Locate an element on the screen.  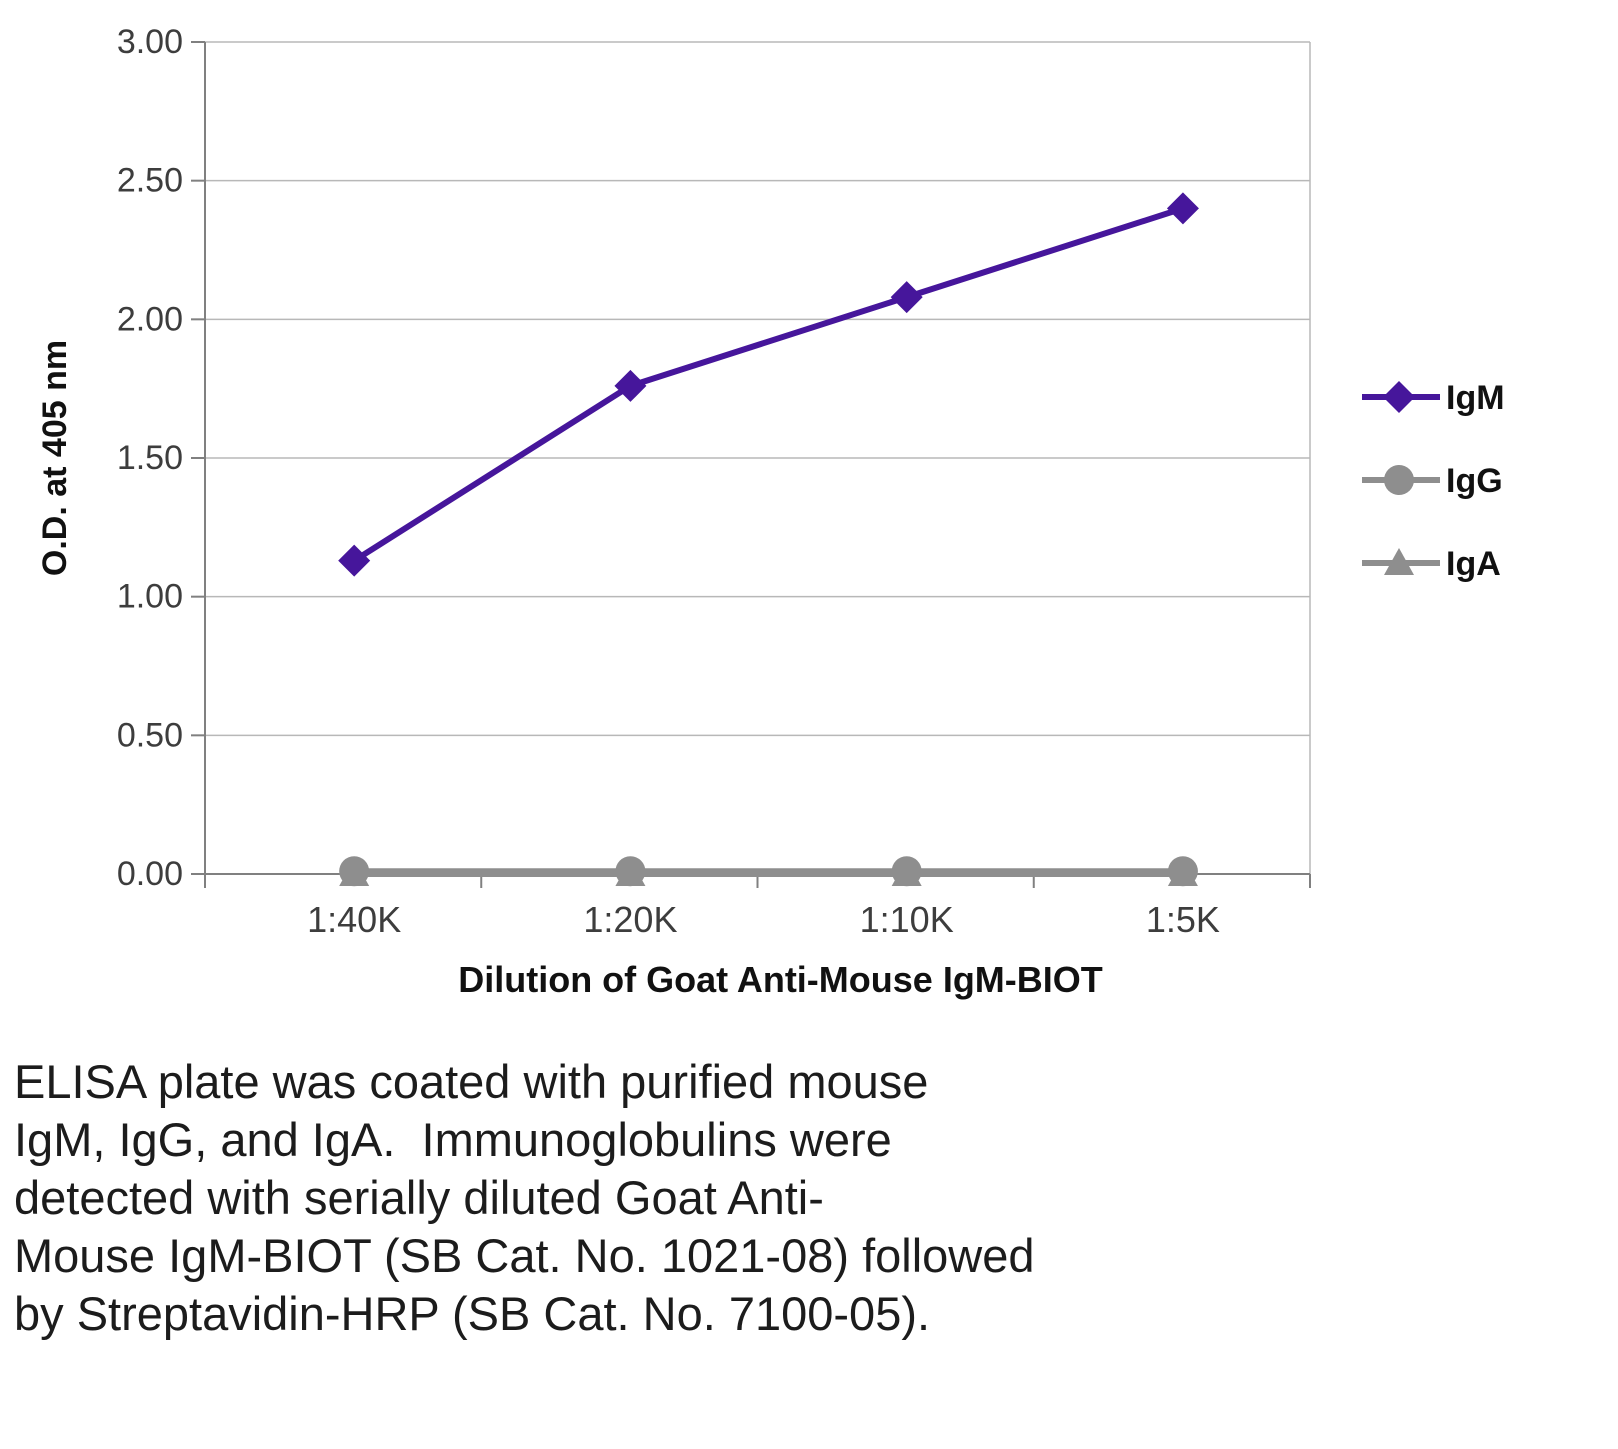
legend-label-IgG: IgG is located at coordinates (1474, 481).